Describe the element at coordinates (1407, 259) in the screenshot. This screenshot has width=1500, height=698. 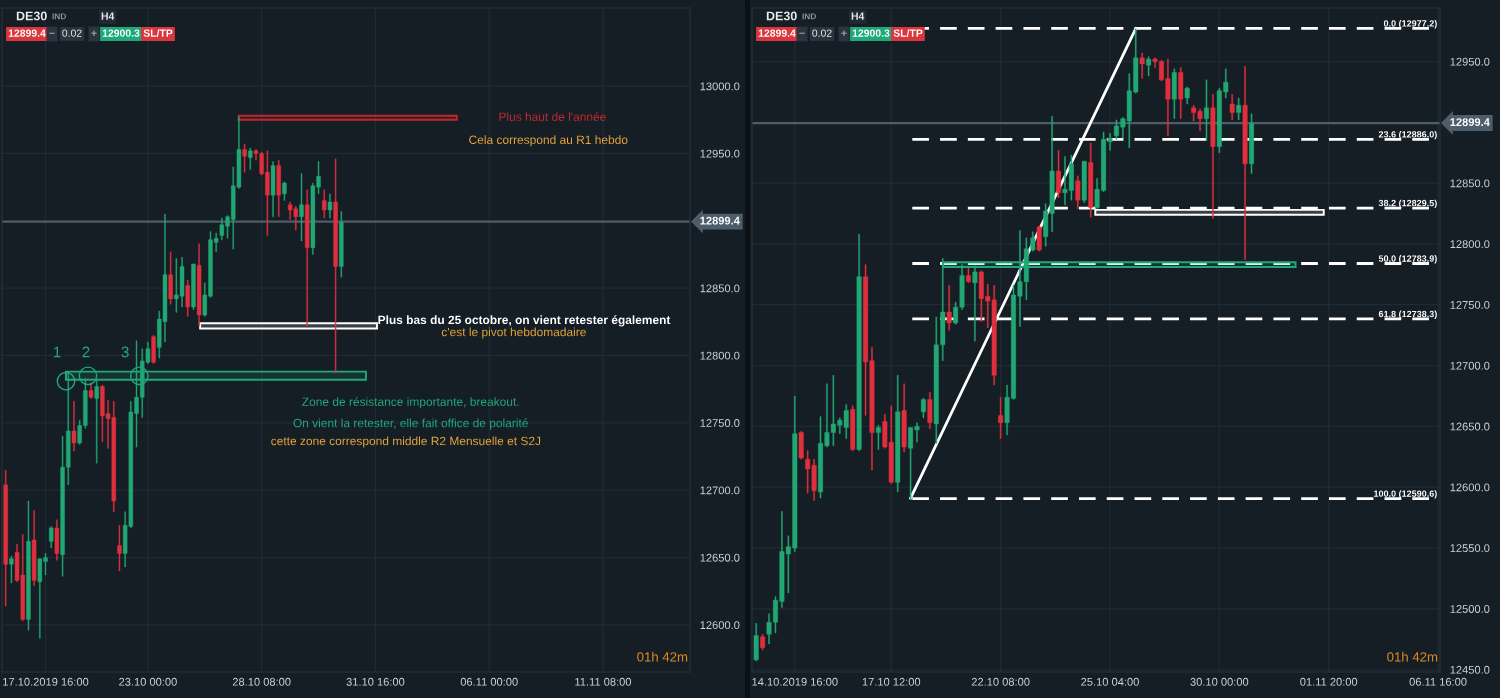
I see `ref-line-label: 50.0 (12783.9)` at that location.